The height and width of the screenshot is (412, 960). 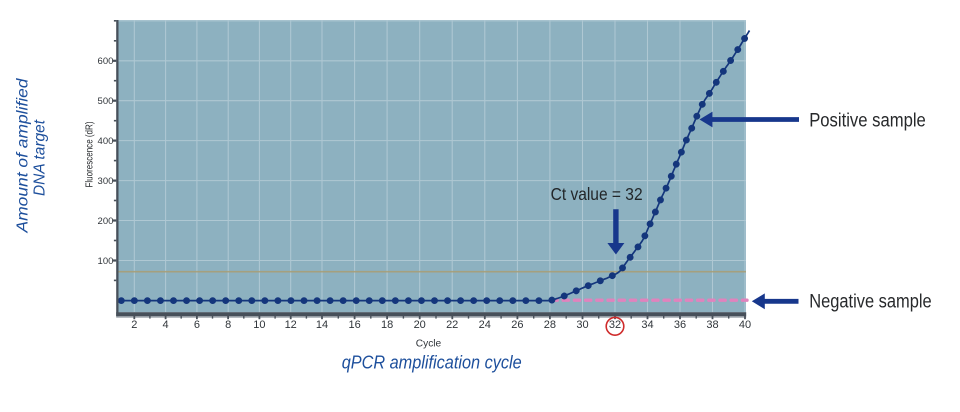 I want to click on svg-text: Cycle, so click(x=429, y=344).